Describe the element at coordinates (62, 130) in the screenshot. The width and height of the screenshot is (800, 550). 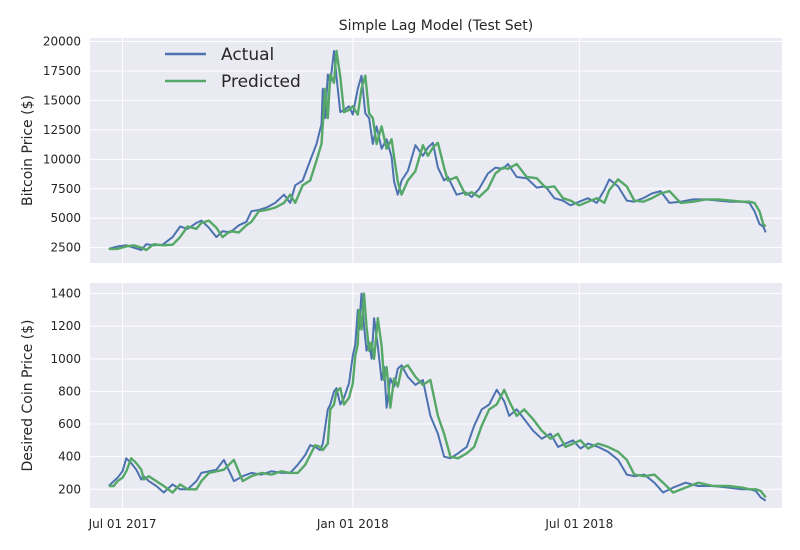
I see `y-tick-label: 12500` at that location.